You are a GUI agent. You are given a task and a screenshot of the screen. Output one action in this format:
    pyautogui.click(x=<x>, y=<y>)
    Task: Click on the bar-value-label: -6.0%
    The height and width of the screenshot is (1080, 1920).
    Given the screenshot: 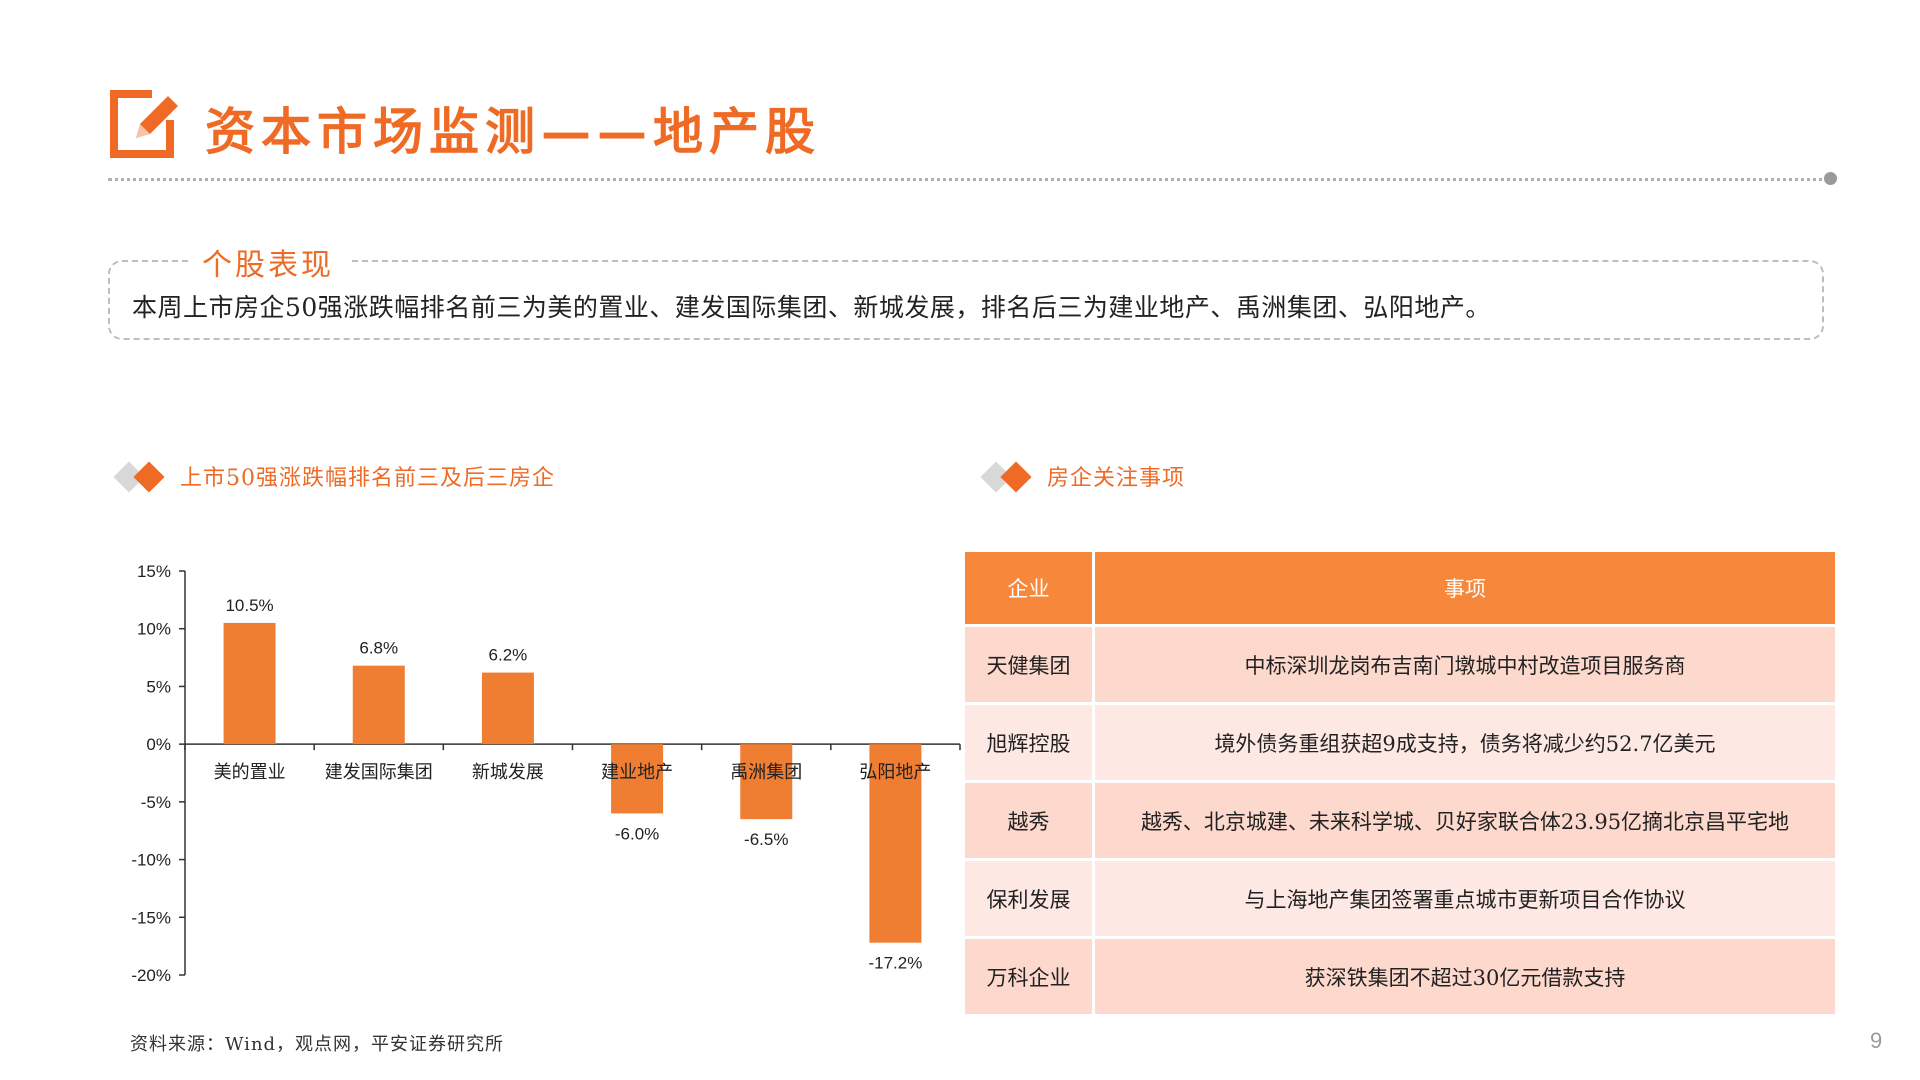 What is the action you would take?
    pyautogui.click(x=637, y=833)
    